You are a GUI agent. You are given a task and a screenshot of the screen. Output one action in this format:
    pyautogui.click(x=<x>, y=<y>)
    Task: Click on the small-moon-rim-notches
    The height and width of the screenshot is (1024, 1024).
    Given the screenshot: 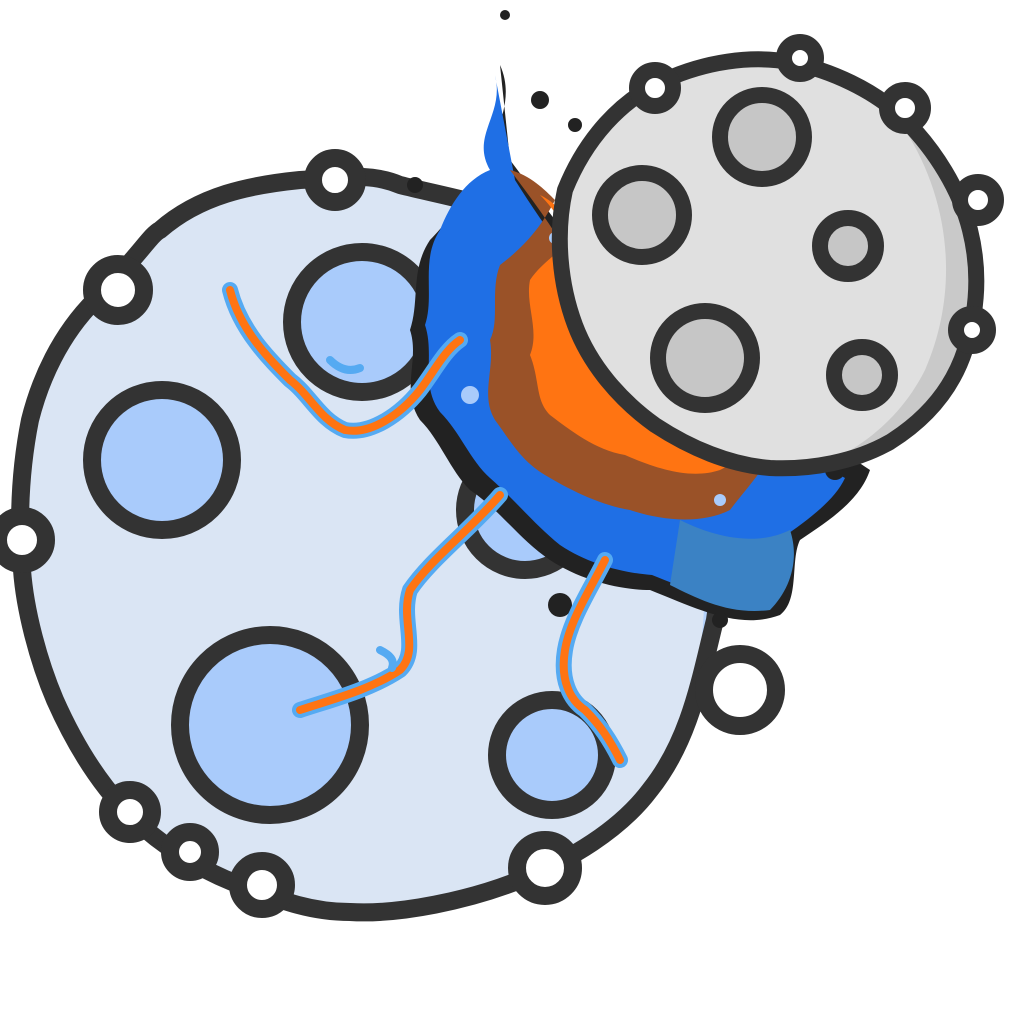 What is the action you would take?
    pyautogui.click(x=816, y=194)
    